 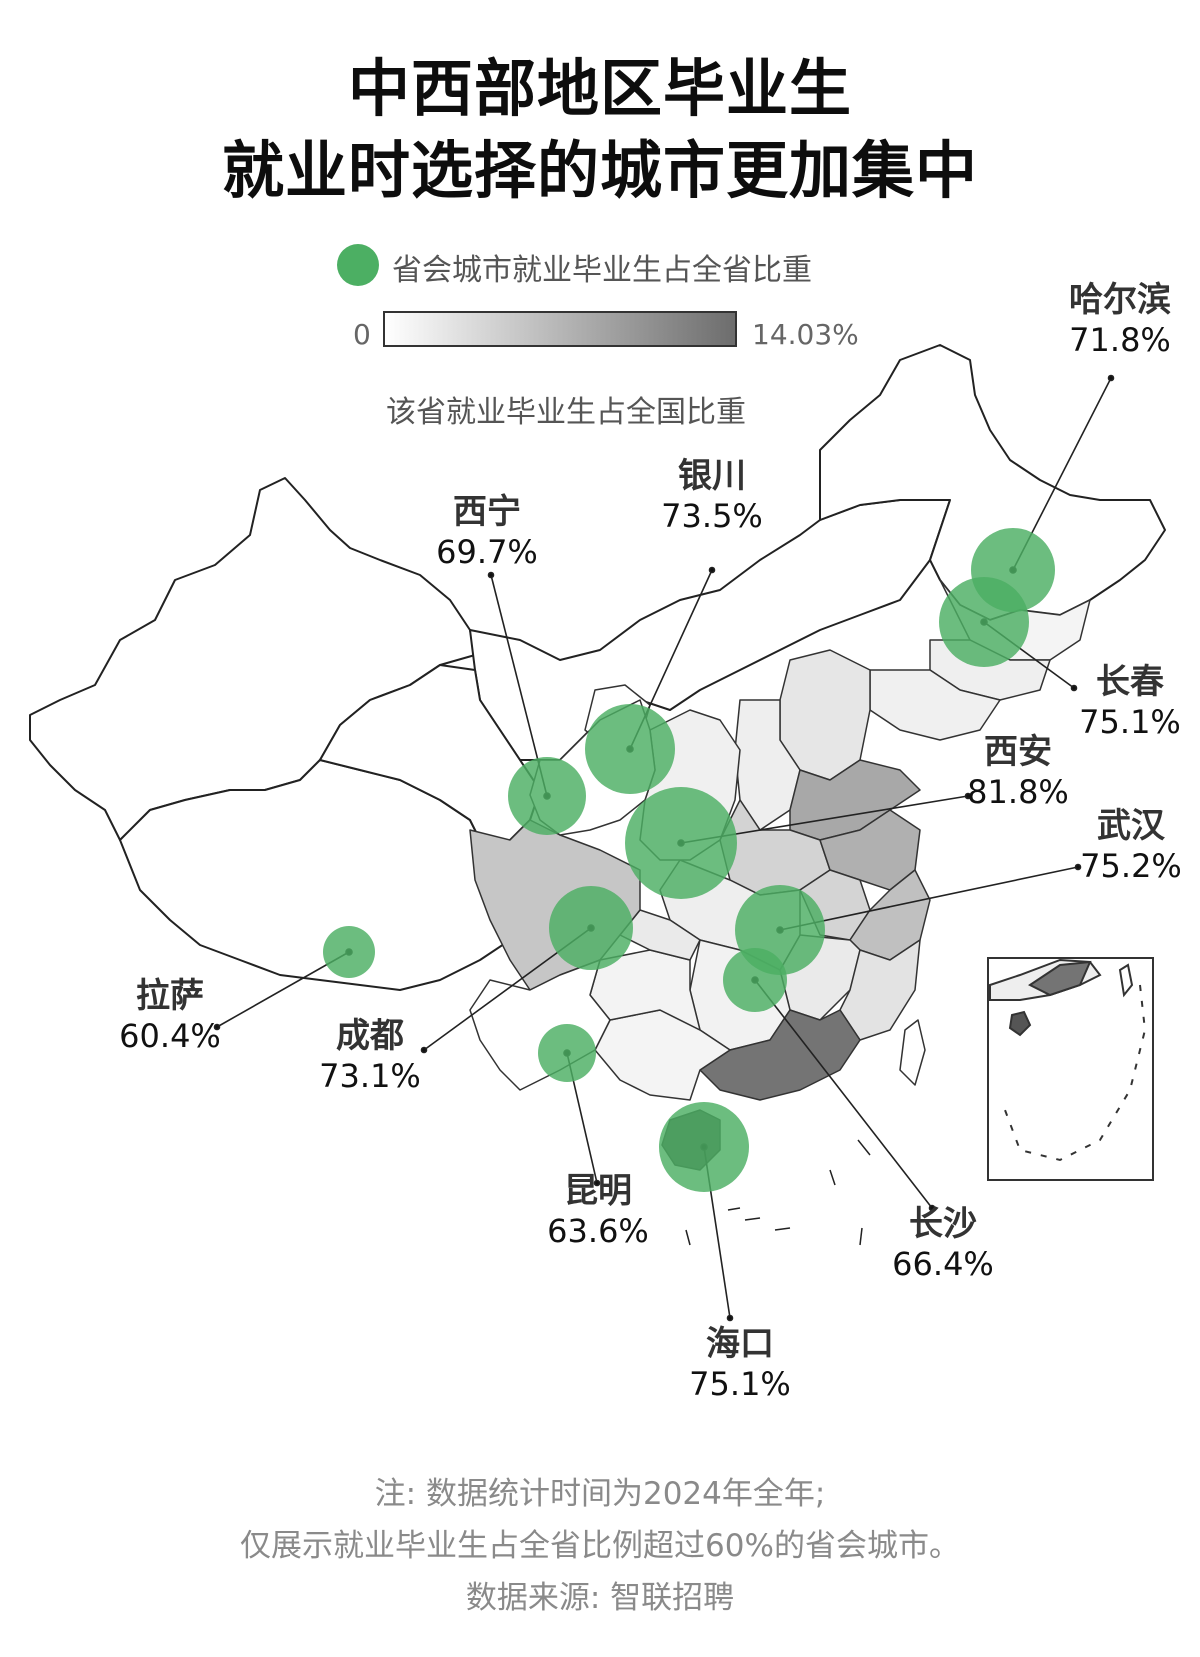 I want to click on city-share-value: 73.1%, so click(x=370, y=1076).